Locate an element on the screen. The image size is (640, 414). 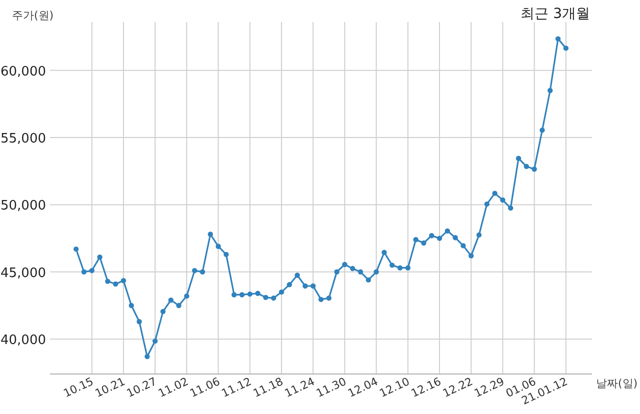
chart-title: 최근 3개월 is located at coordinates (555, 14).